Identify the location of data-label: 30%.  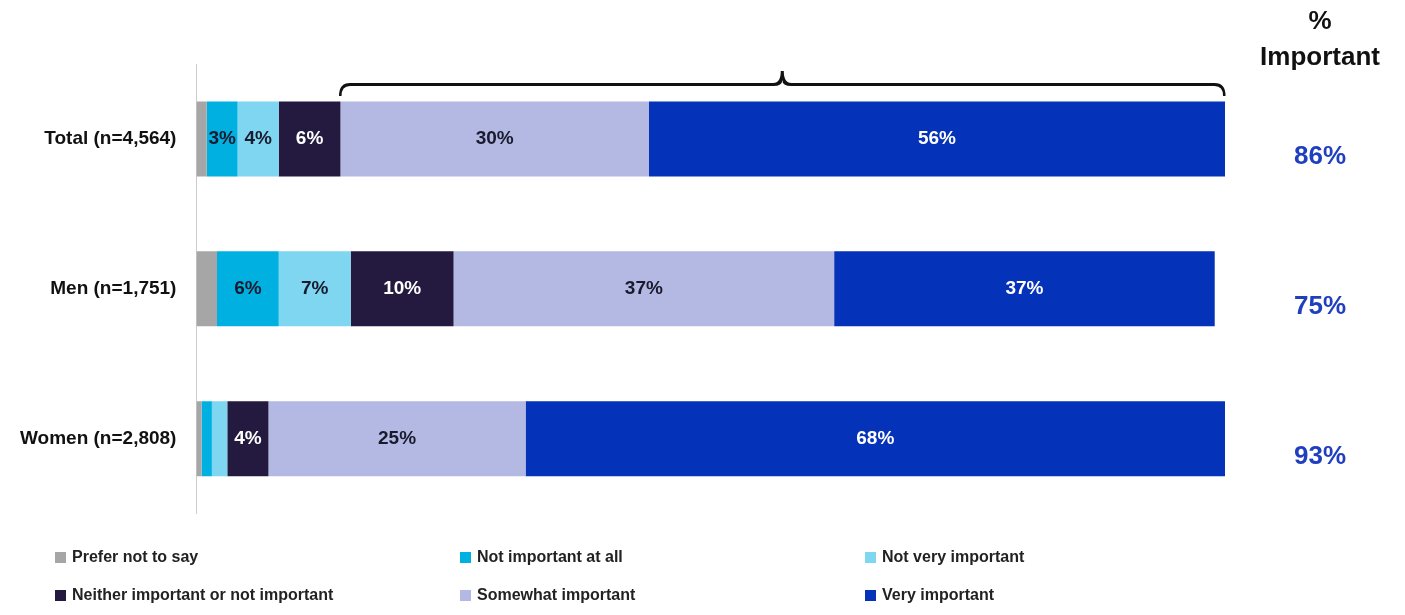
(494, 138).